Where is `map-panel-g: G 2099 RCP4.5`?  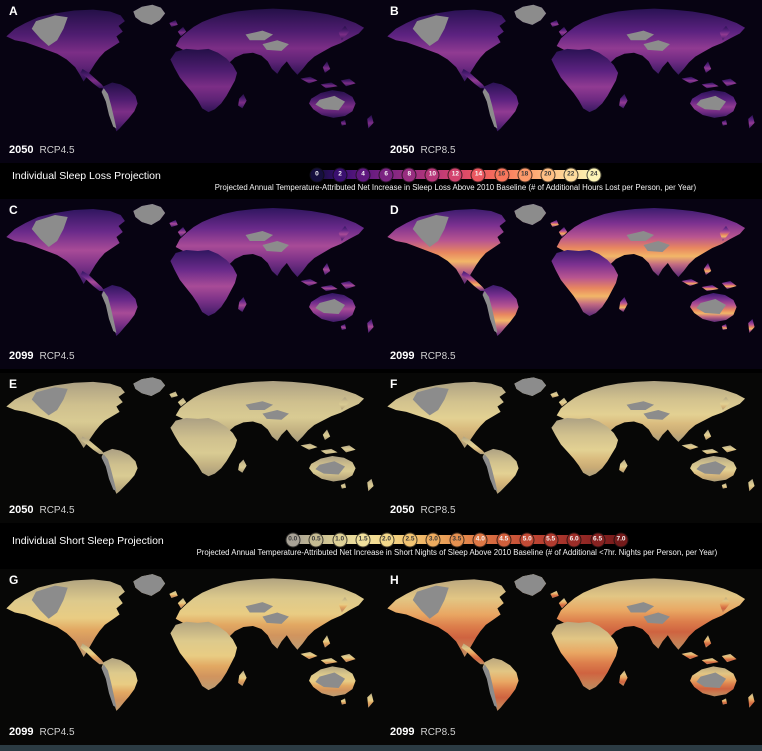 map-panel-g: G 2099 RCP4.5 is located at coordinates (190, 657).